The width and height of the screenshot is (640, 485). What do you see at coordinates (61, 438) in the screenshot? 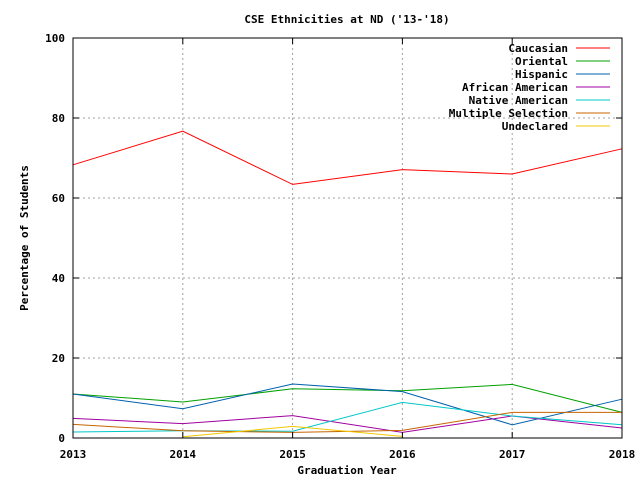
I see `y-tick-label: 0` at bounding box center [61, 438].